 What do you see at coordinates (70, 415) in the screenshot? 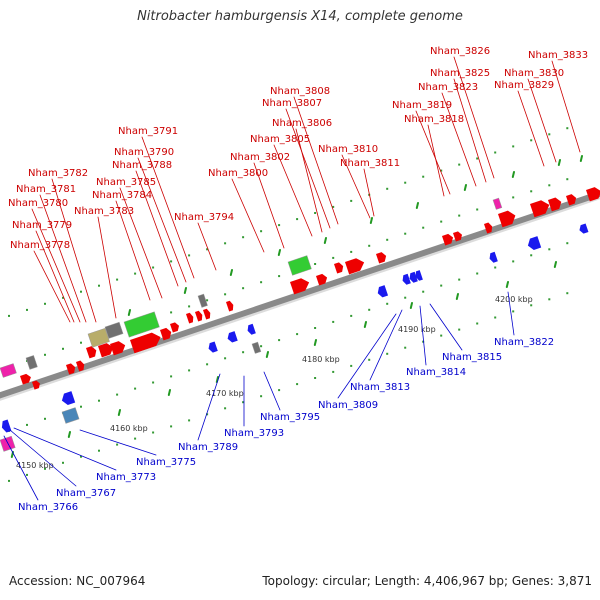
I see `steelblue-gene-box` at bounding box center [70, 415].